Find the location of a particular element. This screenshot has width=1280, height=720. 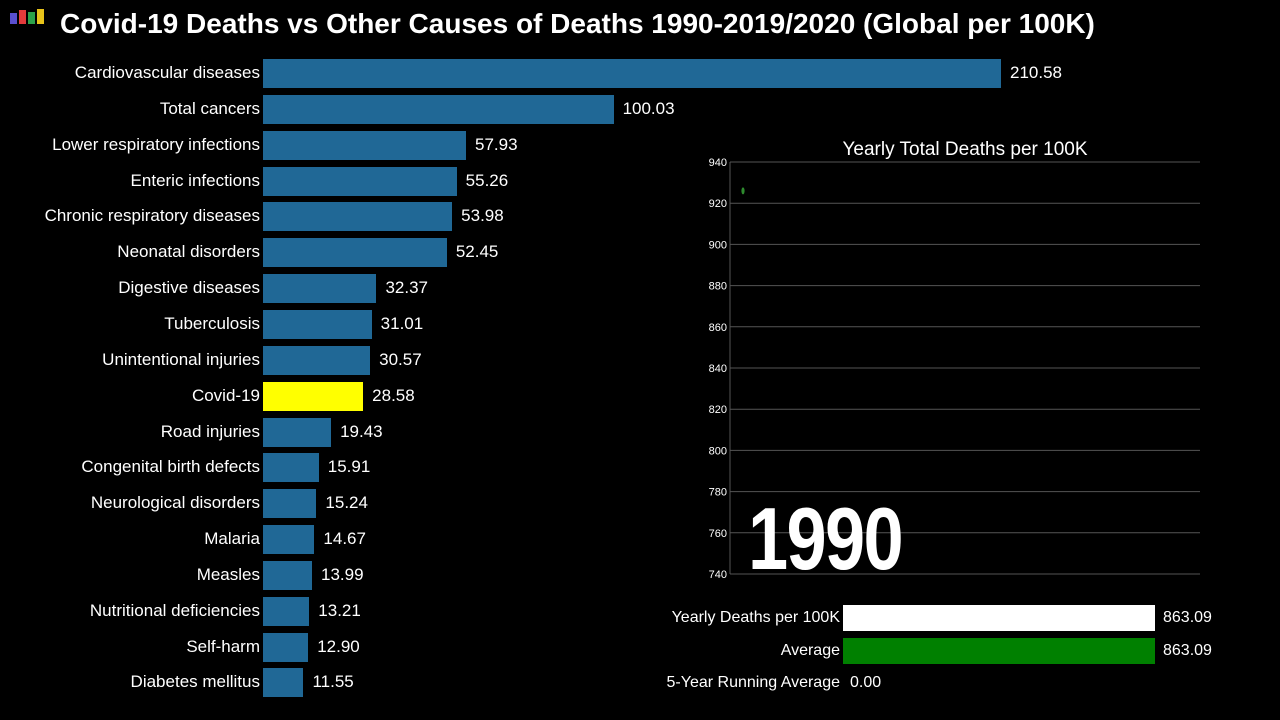

category-label: Lower respiratory infections is located at coordinates (156, 144).